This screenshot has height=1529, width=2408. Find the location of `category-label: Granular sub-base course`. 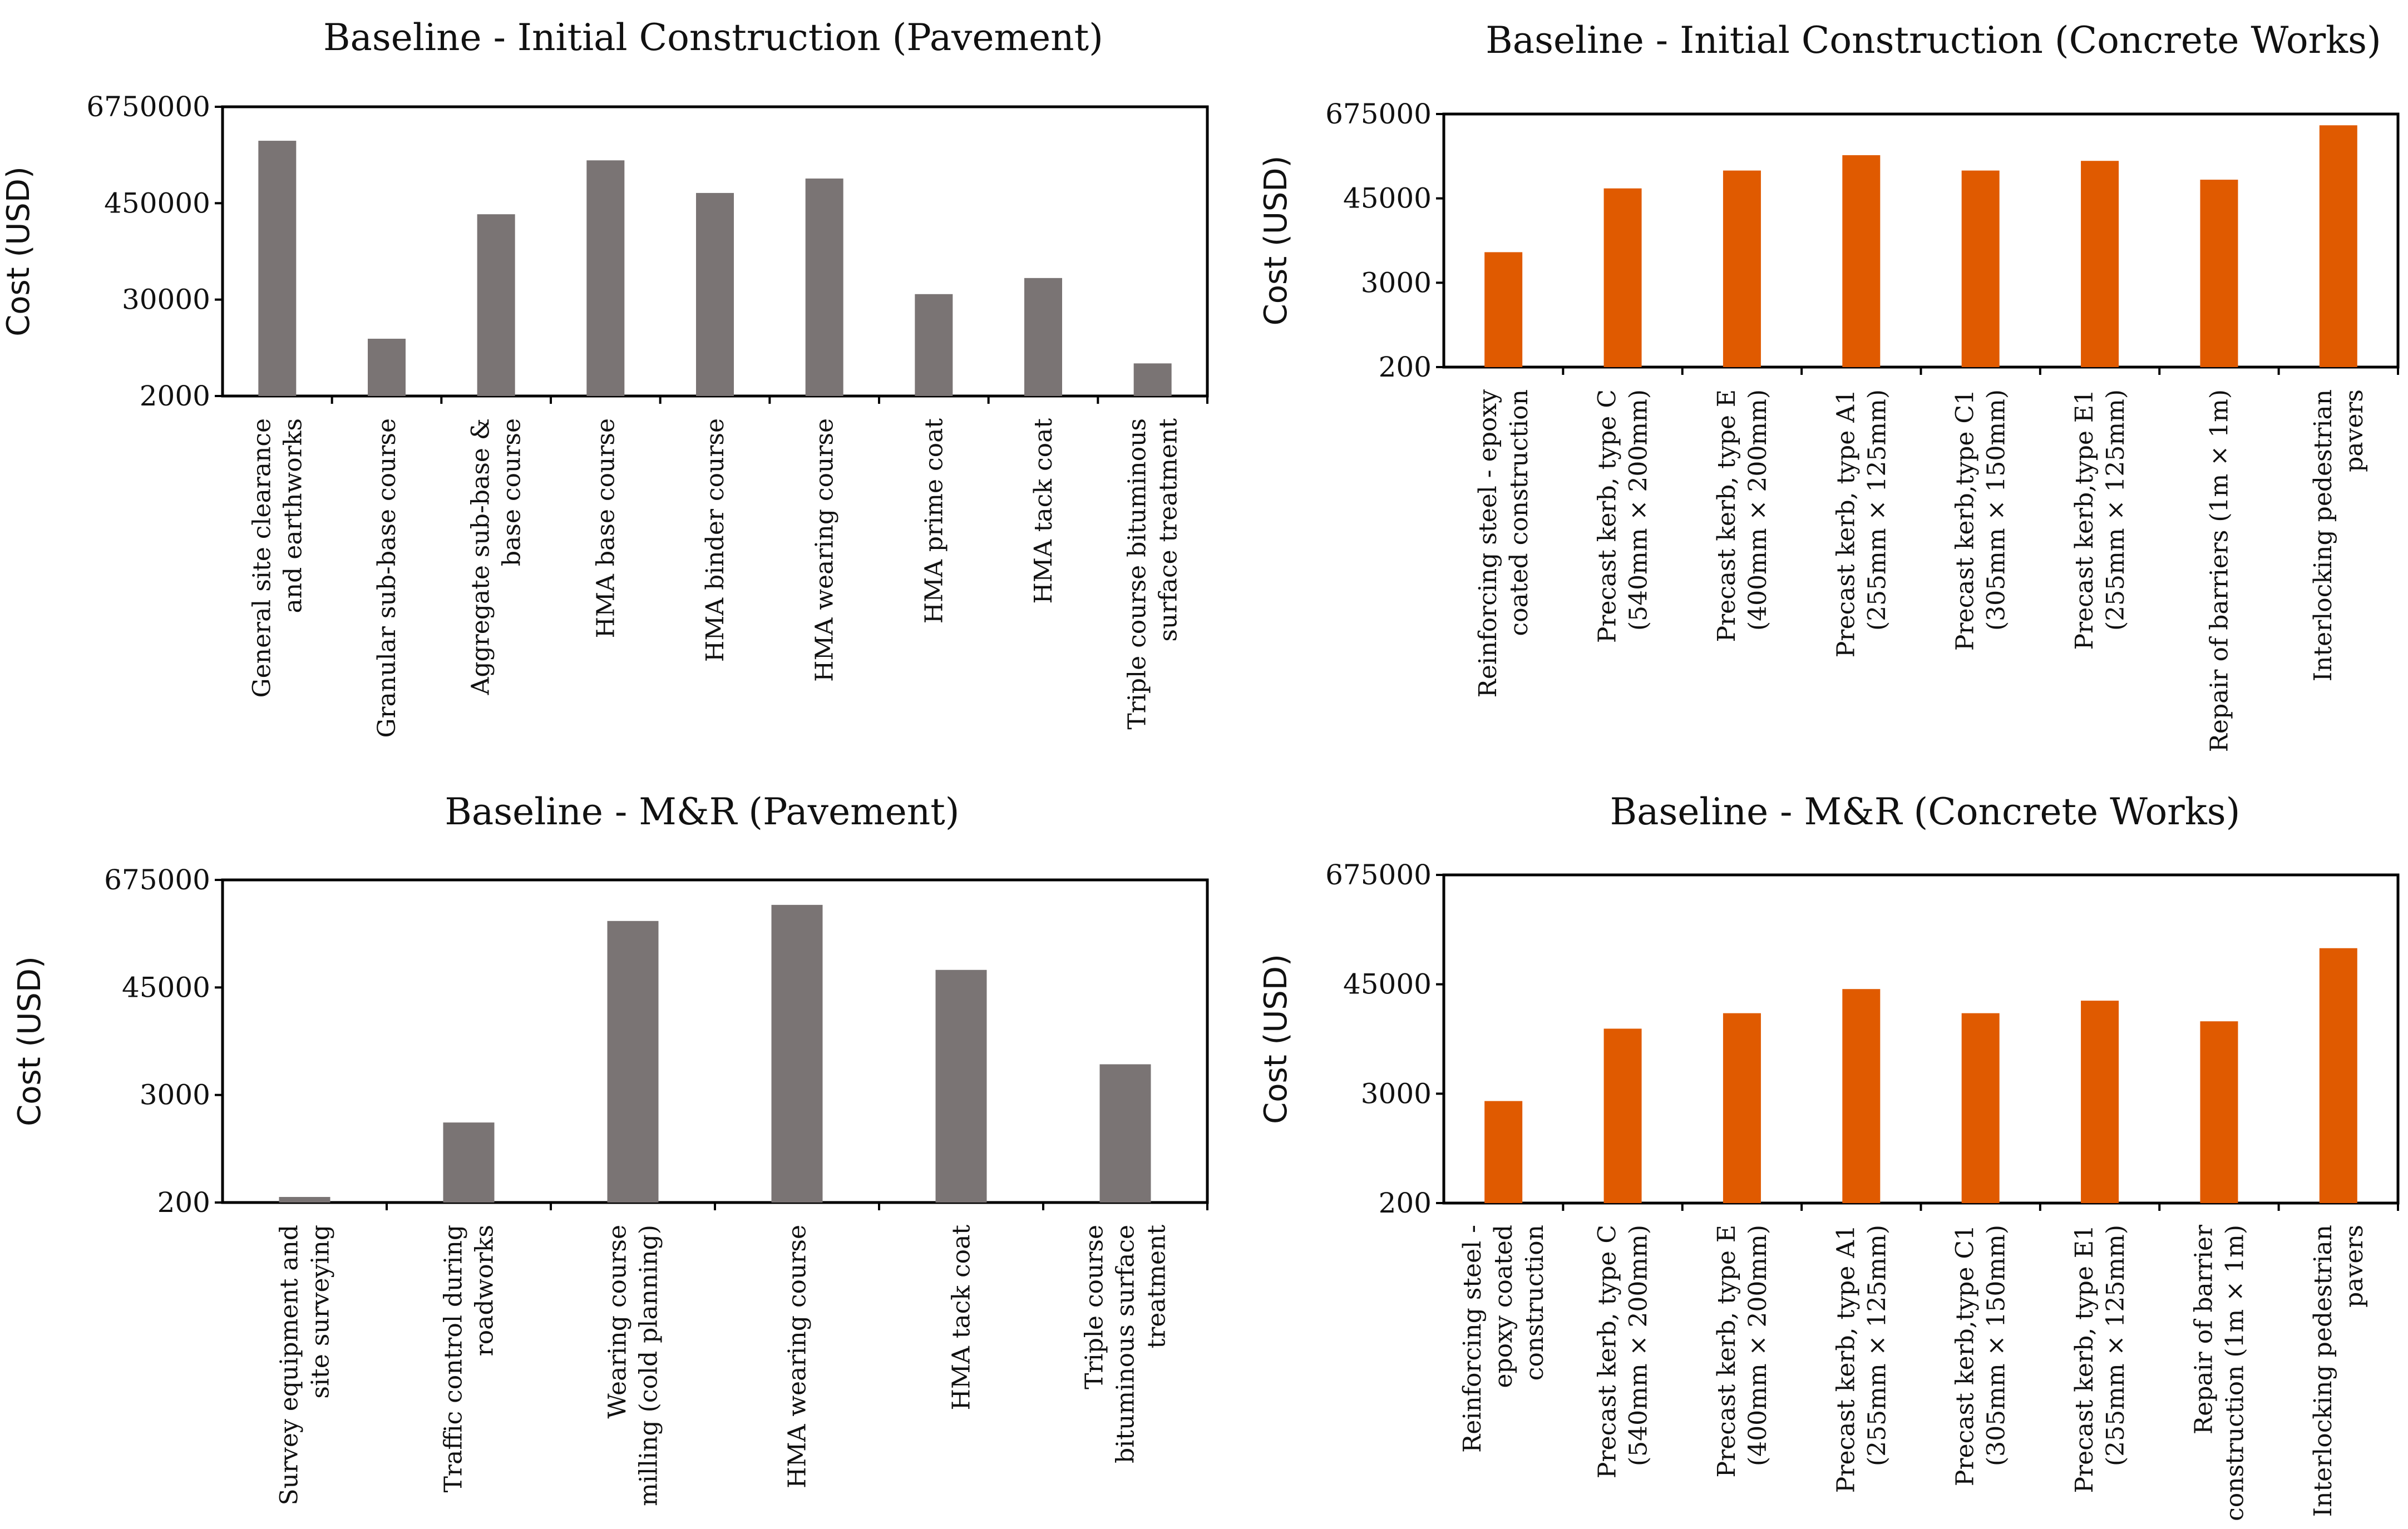

category-label: Granular sub-base course is located at coordinates (387, 578).